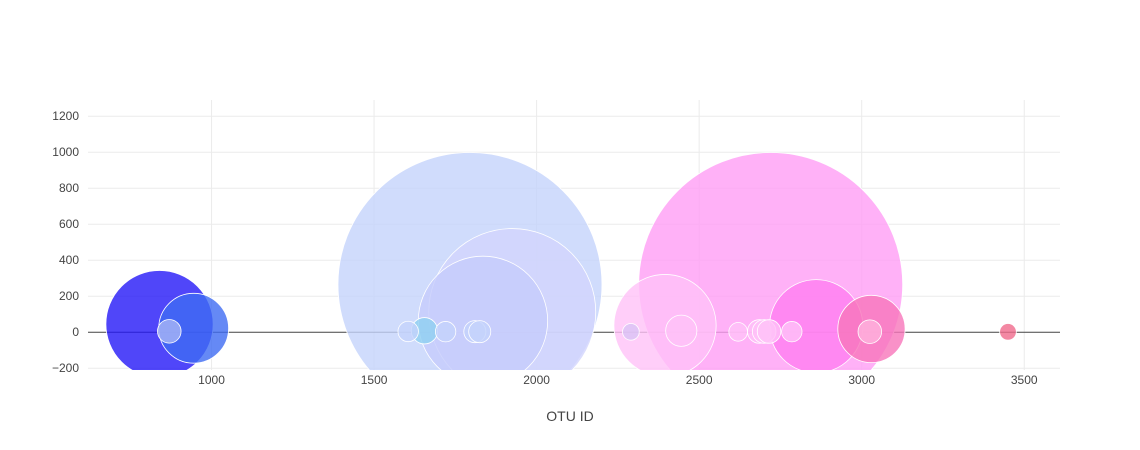 The image size is (1140, 450). Describe the element at coordinates (69, 188) in the screenshot. I see `y-tick-label: 800` at that location.